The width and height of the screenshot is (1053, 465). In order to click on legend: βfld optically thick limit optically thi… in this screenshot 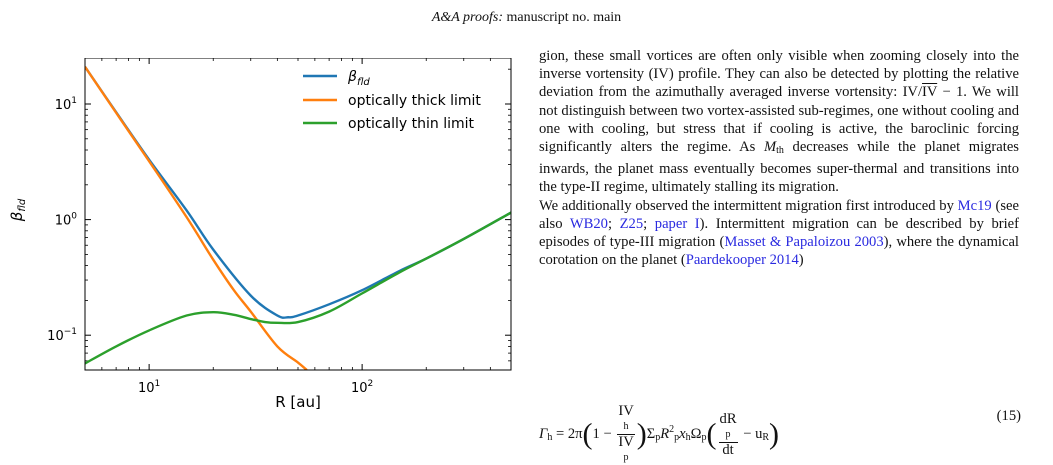, I will do `click(392, 100)`.